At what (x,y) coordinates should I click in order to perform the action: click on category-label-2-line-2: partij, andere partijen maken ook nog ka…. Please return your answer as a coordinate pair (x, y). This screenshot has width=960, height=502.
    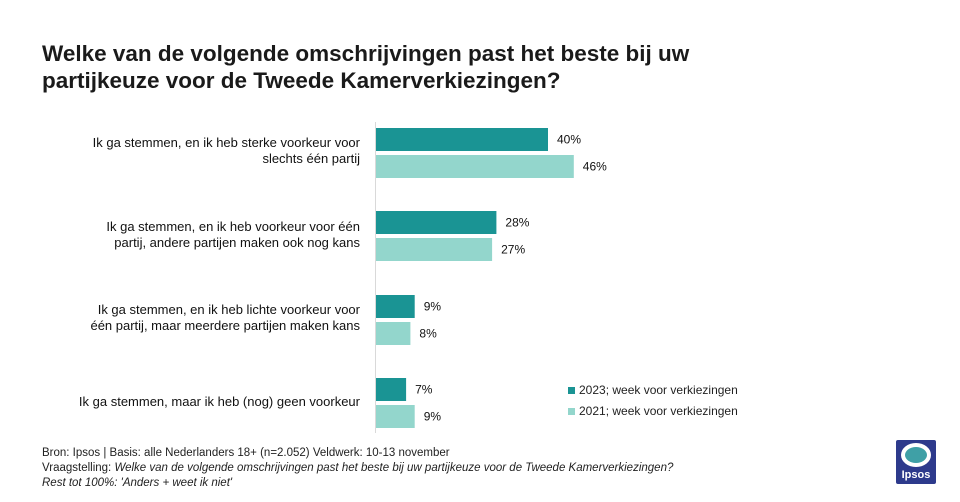
    Looking at the image, I should click on (237, 242).